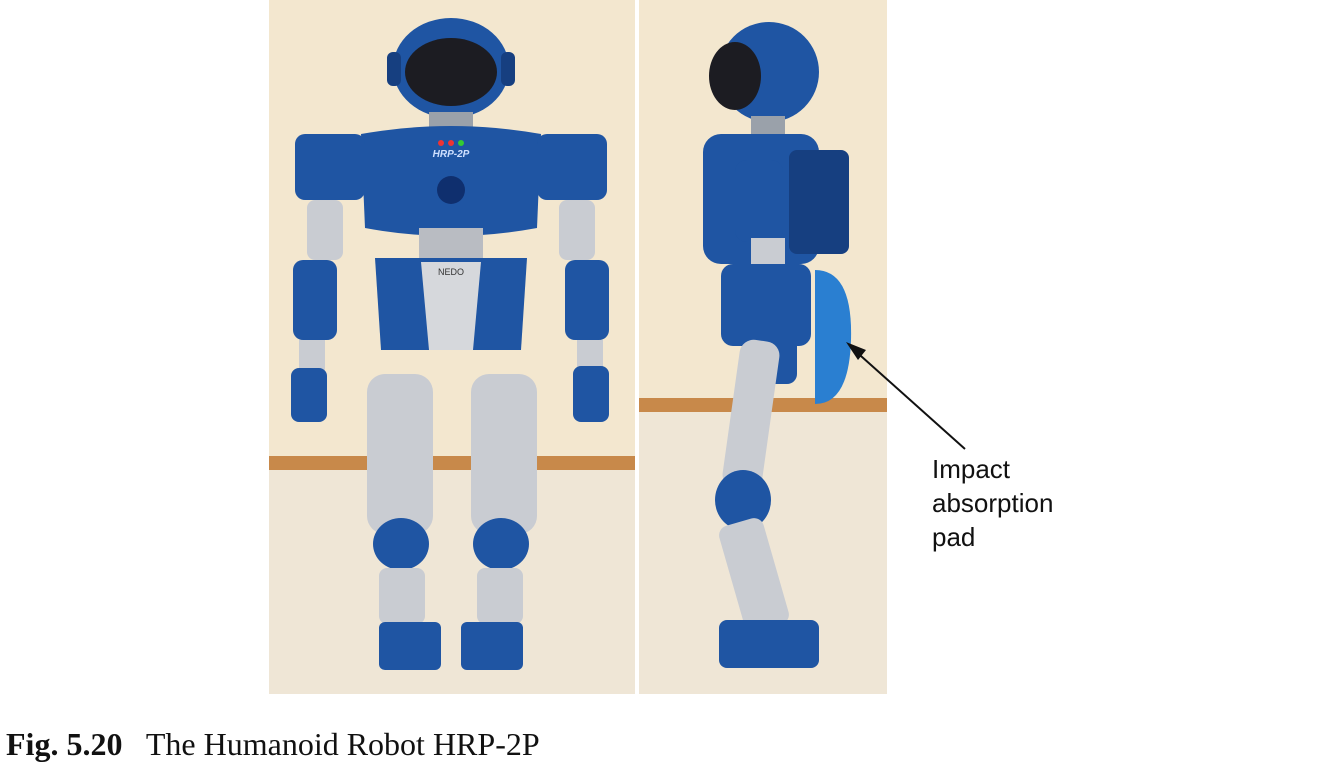 This screenshot has height=768, width=1335. Describe the element at coordinates (451, 154) in the screenshot. I see `chest-logo: HRP-2P` at that location.